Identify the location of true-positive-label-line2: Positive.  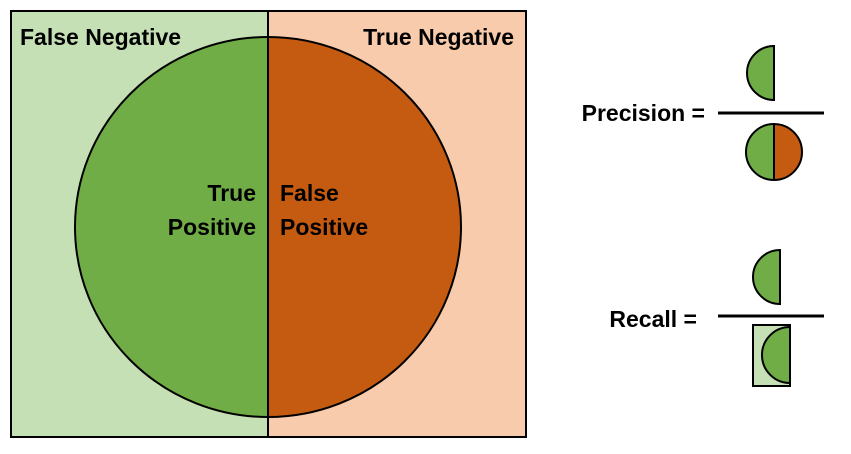
(212, 227).